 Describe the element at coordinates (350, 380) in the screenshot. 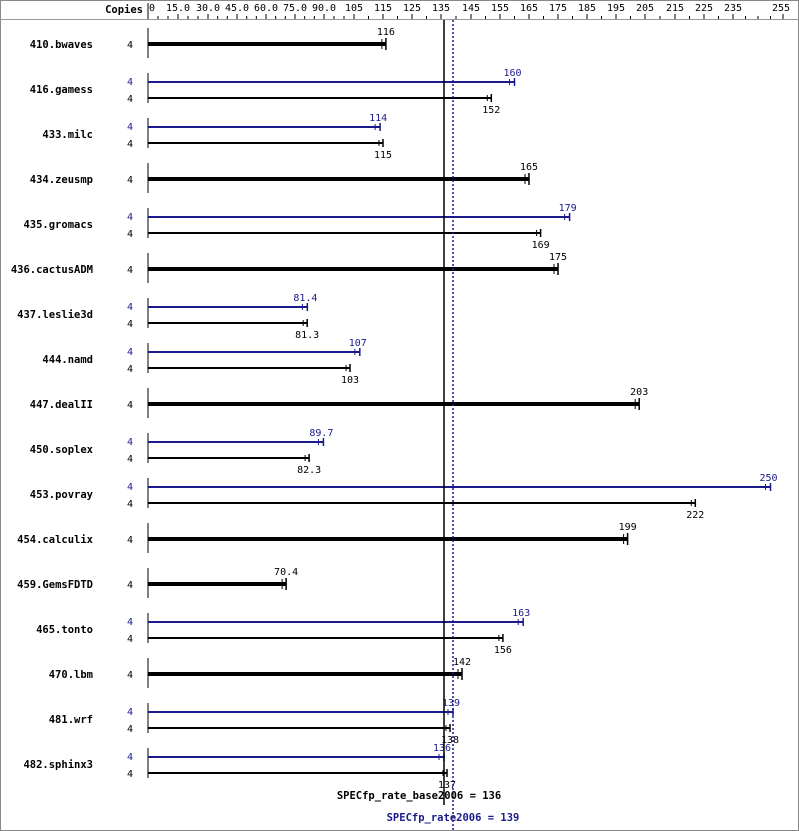

I see `base-value-label: 103` at that location.